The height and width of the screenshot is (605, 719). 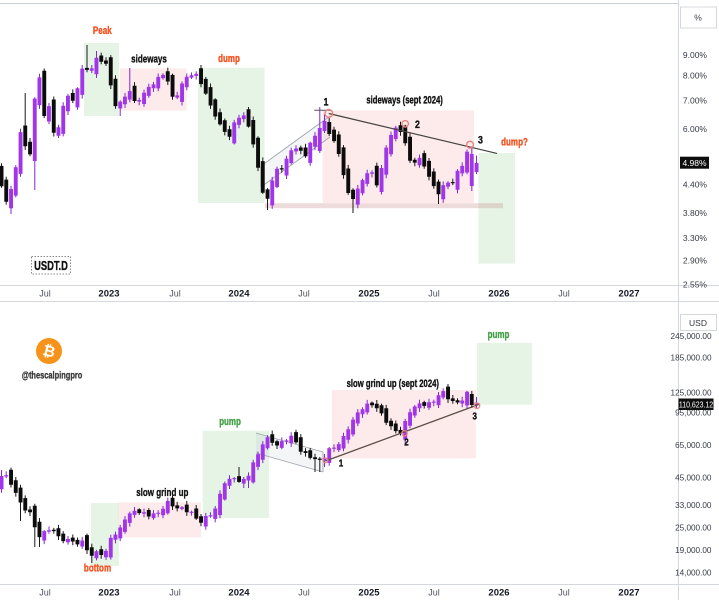 I want to click on svg-text: @thescalpingpro, so click(x=52, y=375).